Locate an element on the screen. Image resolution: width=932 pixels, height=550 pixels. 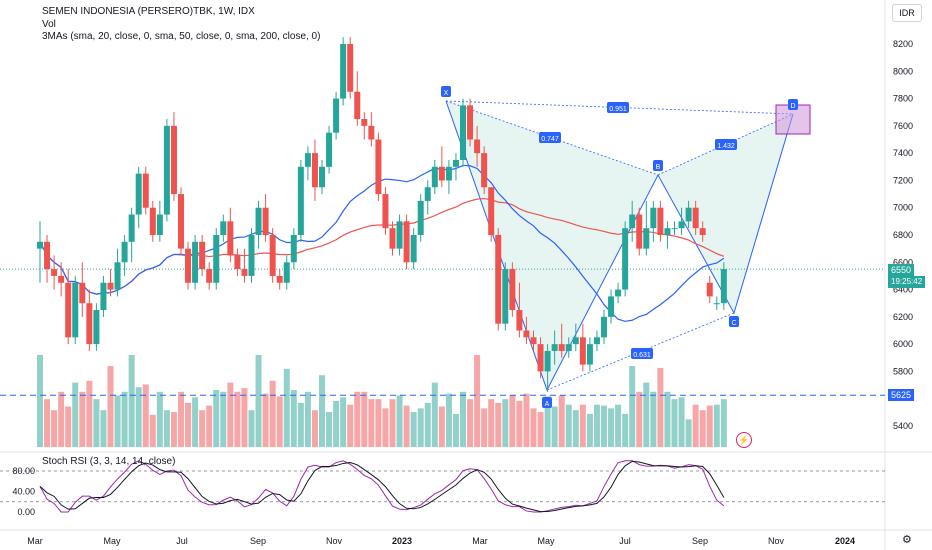
price-tick-label: 6800 is located at coordinates (903, 235).